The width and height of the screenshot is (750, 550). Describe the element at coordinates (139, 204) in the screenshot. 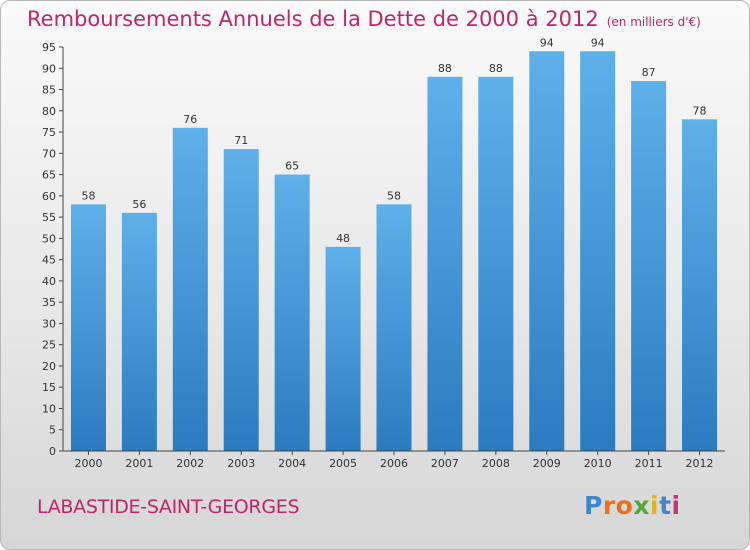

I see `value-label: 56` at that location.